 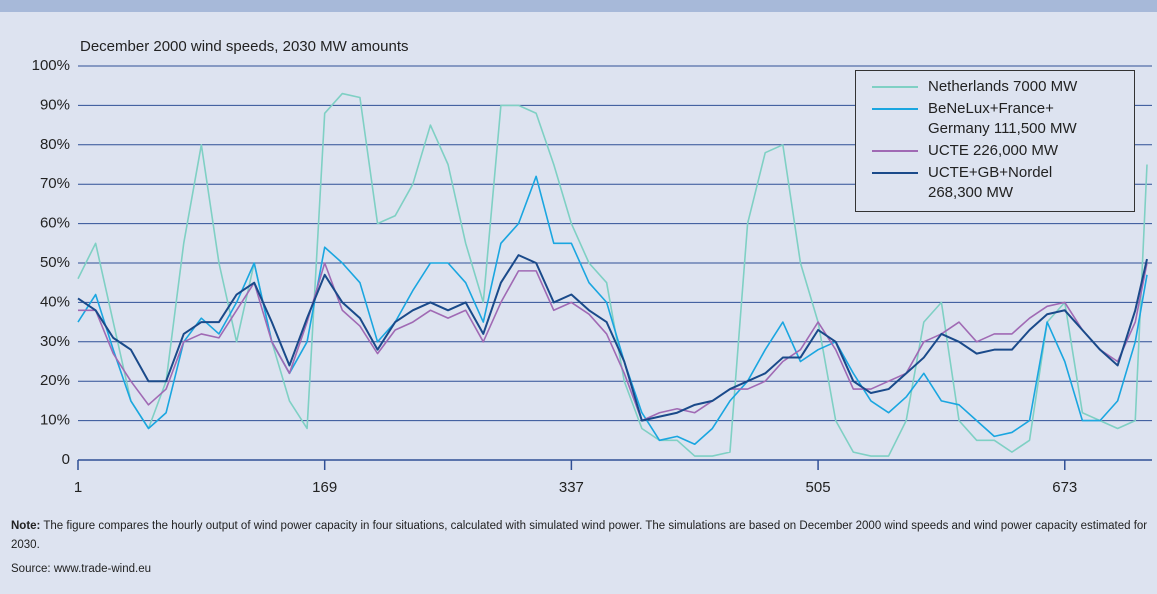 What do you see at coordinates (55, 183) in the screenshot?
I see `y-tick-label: 70%` at bounding box center [55, 183].